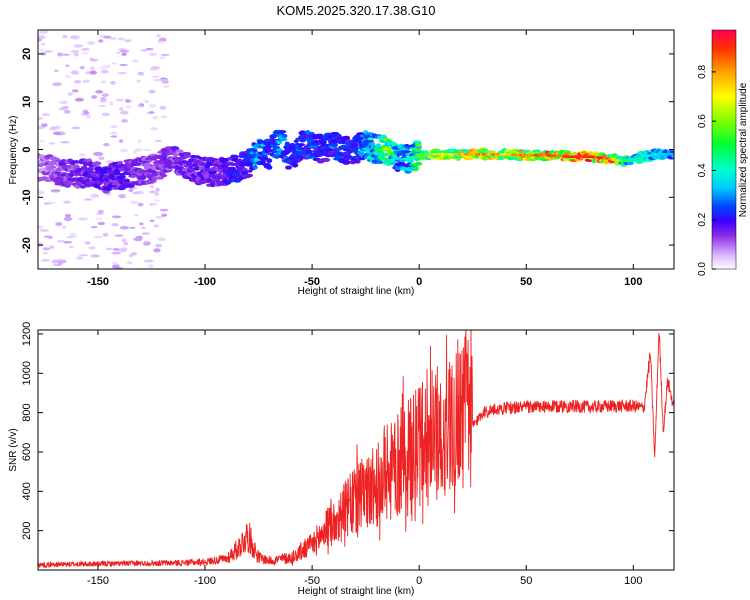 Image resolution: width=750 pixels, height=600 pixels. I want to click on snr-x-label: Height of straight line (km), so click(356, 591).